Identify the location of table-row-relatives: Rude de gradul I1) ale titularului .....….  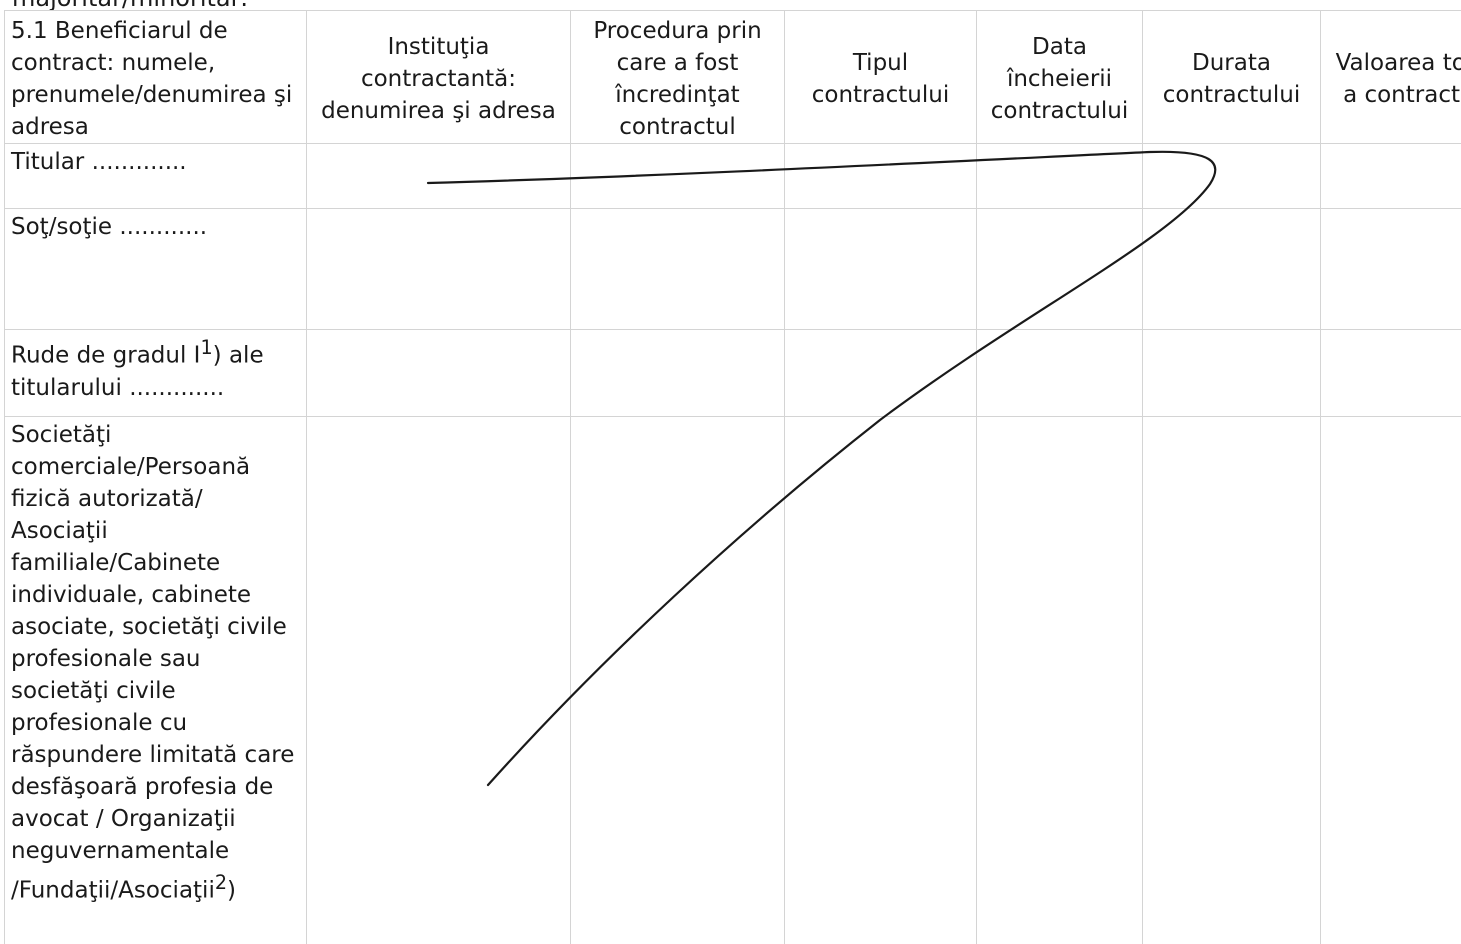
(732, 373).